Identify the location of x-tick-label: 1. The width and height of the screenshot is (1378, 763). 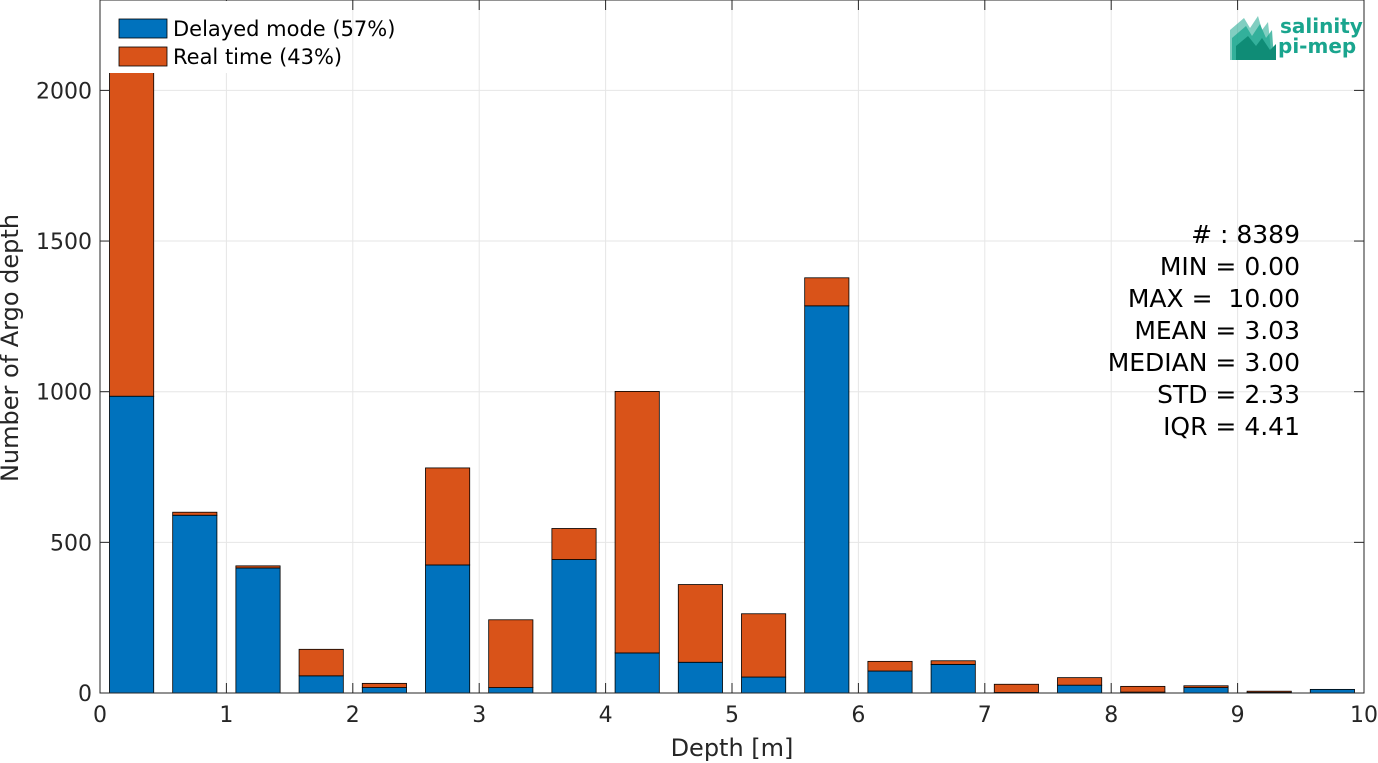
(226, 715).